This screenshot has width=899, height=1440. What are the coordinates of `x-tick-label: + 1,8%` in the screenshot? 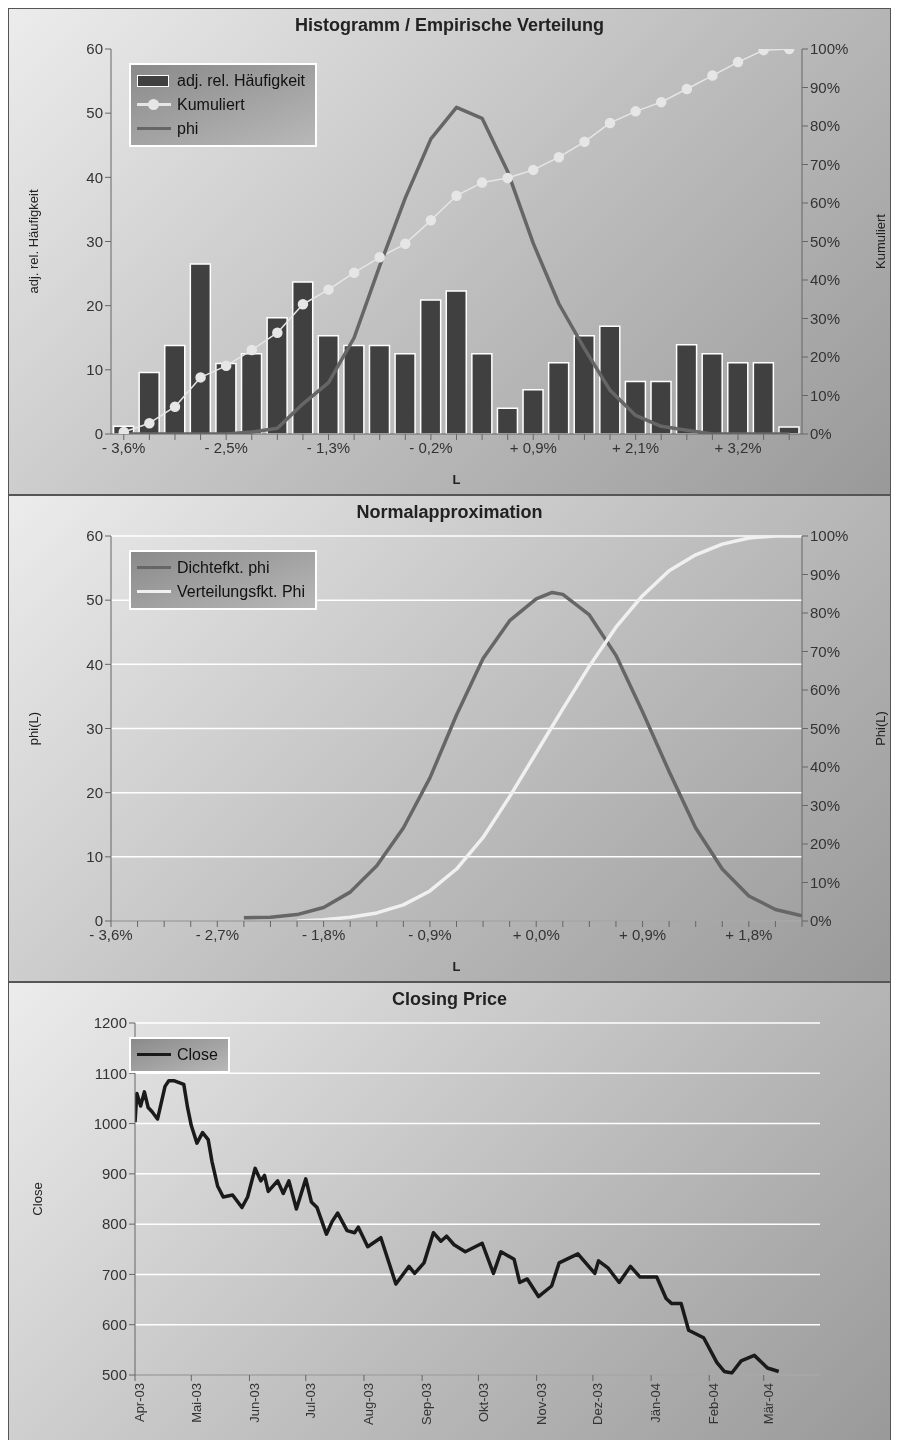 It's located at (749, 934).